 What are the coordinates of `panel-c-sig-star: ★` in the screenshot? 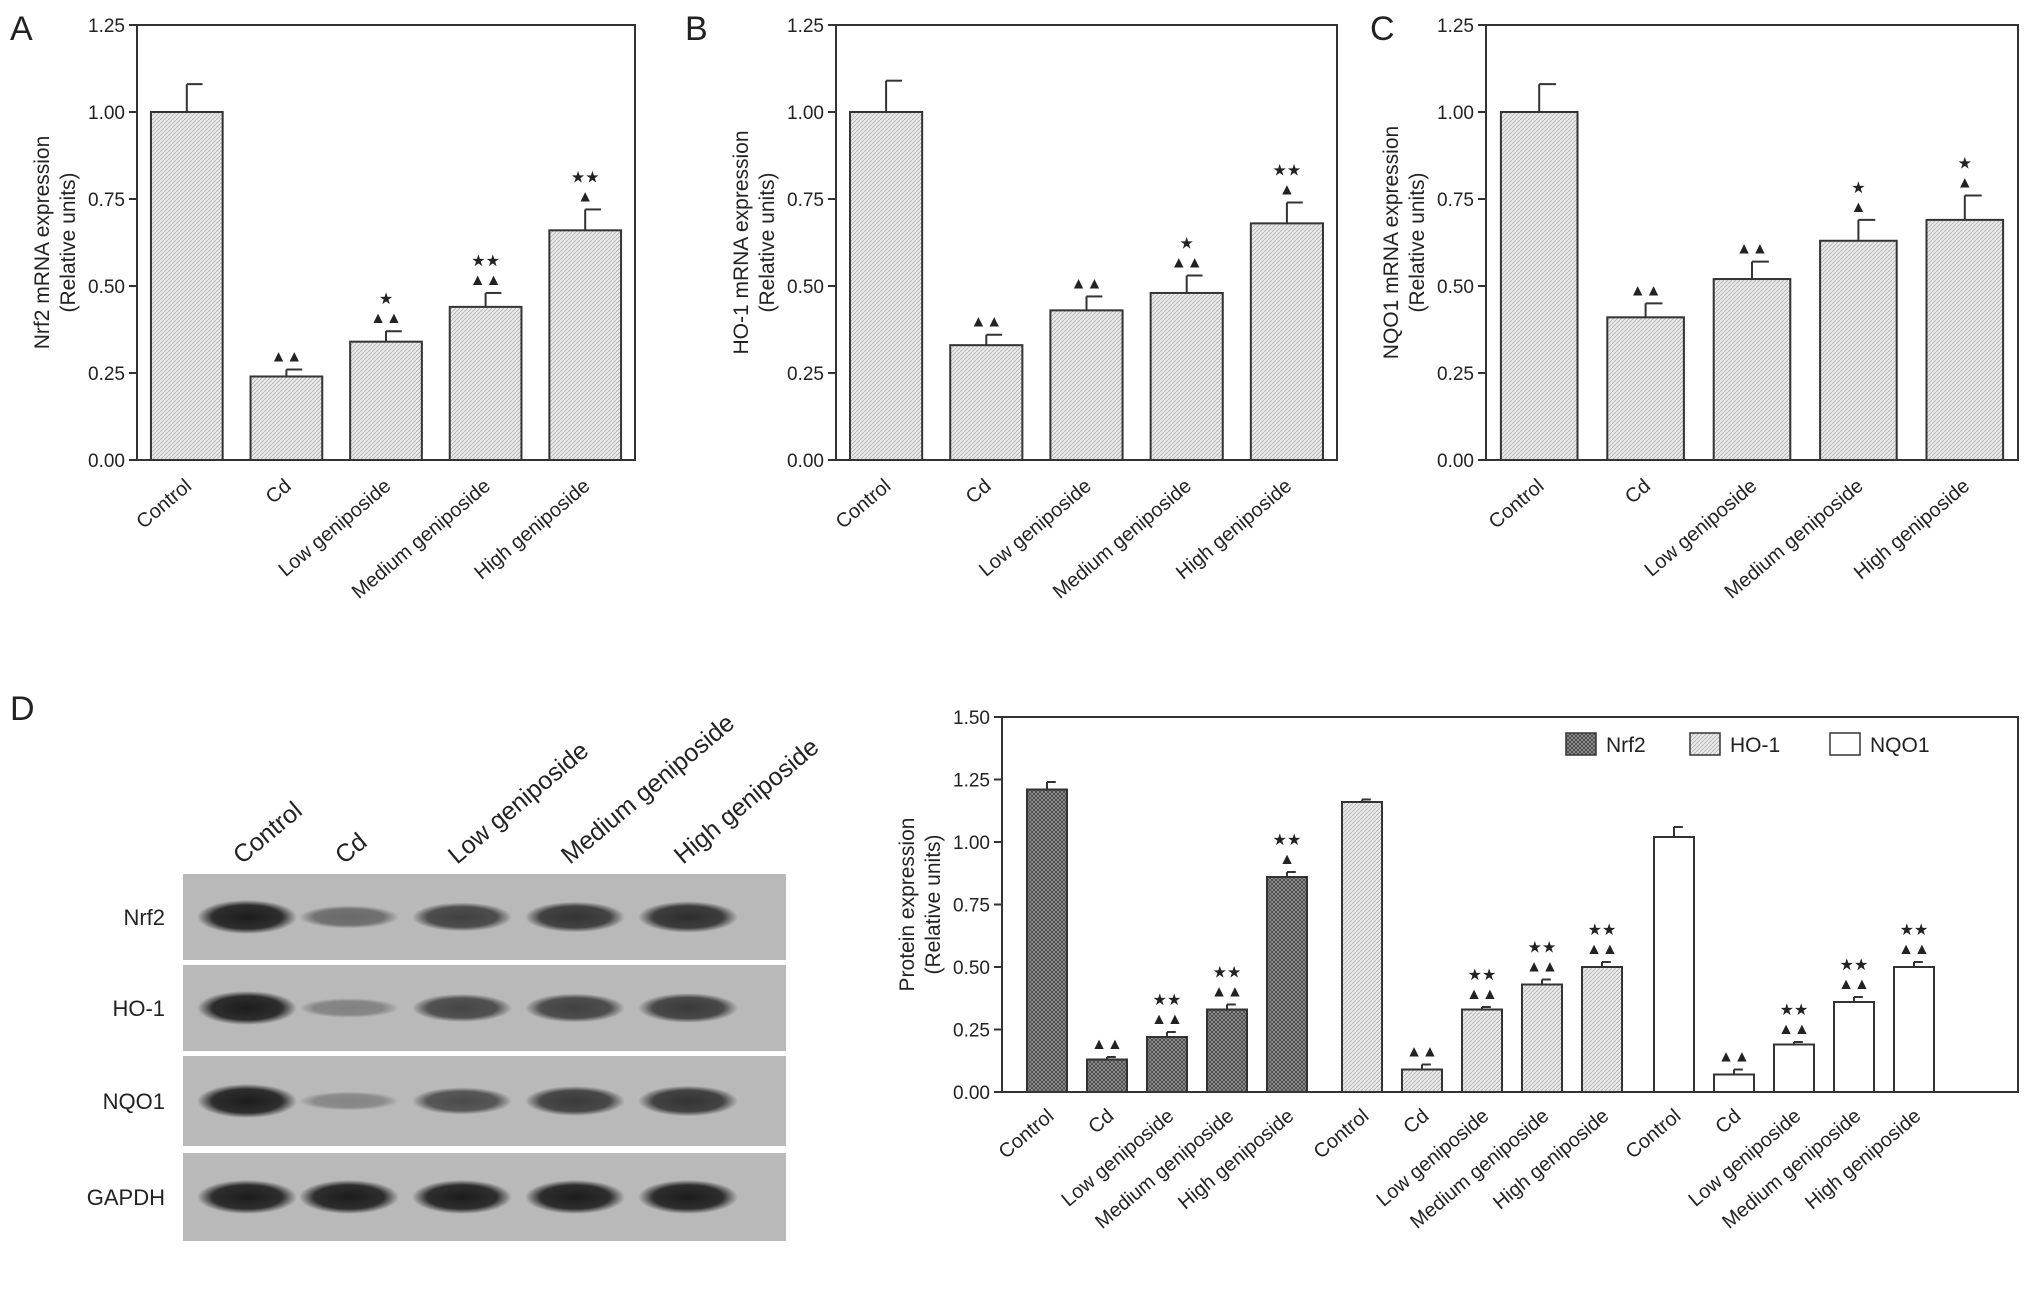 It's located at (1965, 164).